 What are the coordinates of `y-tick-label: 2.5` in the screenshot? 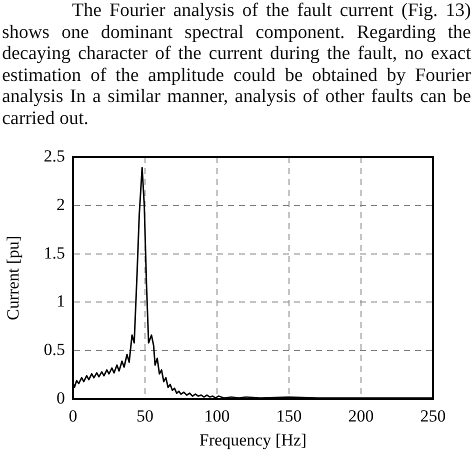 It's located at (54, 156).